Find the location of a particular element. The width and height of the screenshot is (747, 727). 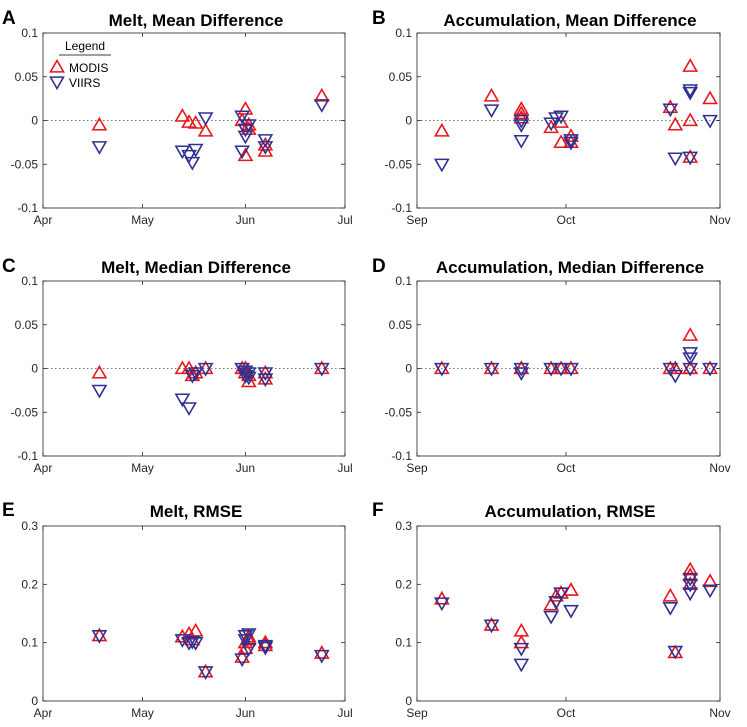

panel-title: Accumulation, RMSE is located at coordinates (570, 511).